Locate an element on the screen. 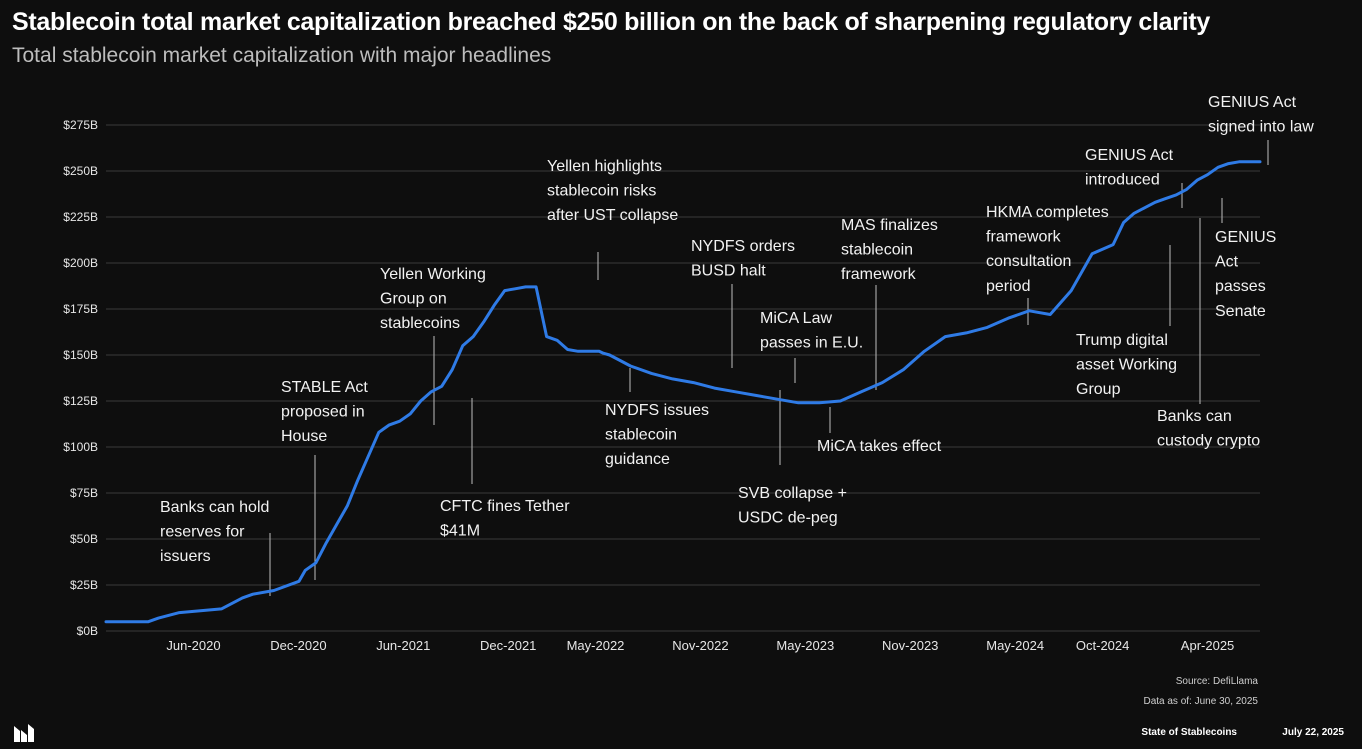 The width and height of the screenshot is (1362, 749). annotation-line: Act is located at coordinates (1227, 262).